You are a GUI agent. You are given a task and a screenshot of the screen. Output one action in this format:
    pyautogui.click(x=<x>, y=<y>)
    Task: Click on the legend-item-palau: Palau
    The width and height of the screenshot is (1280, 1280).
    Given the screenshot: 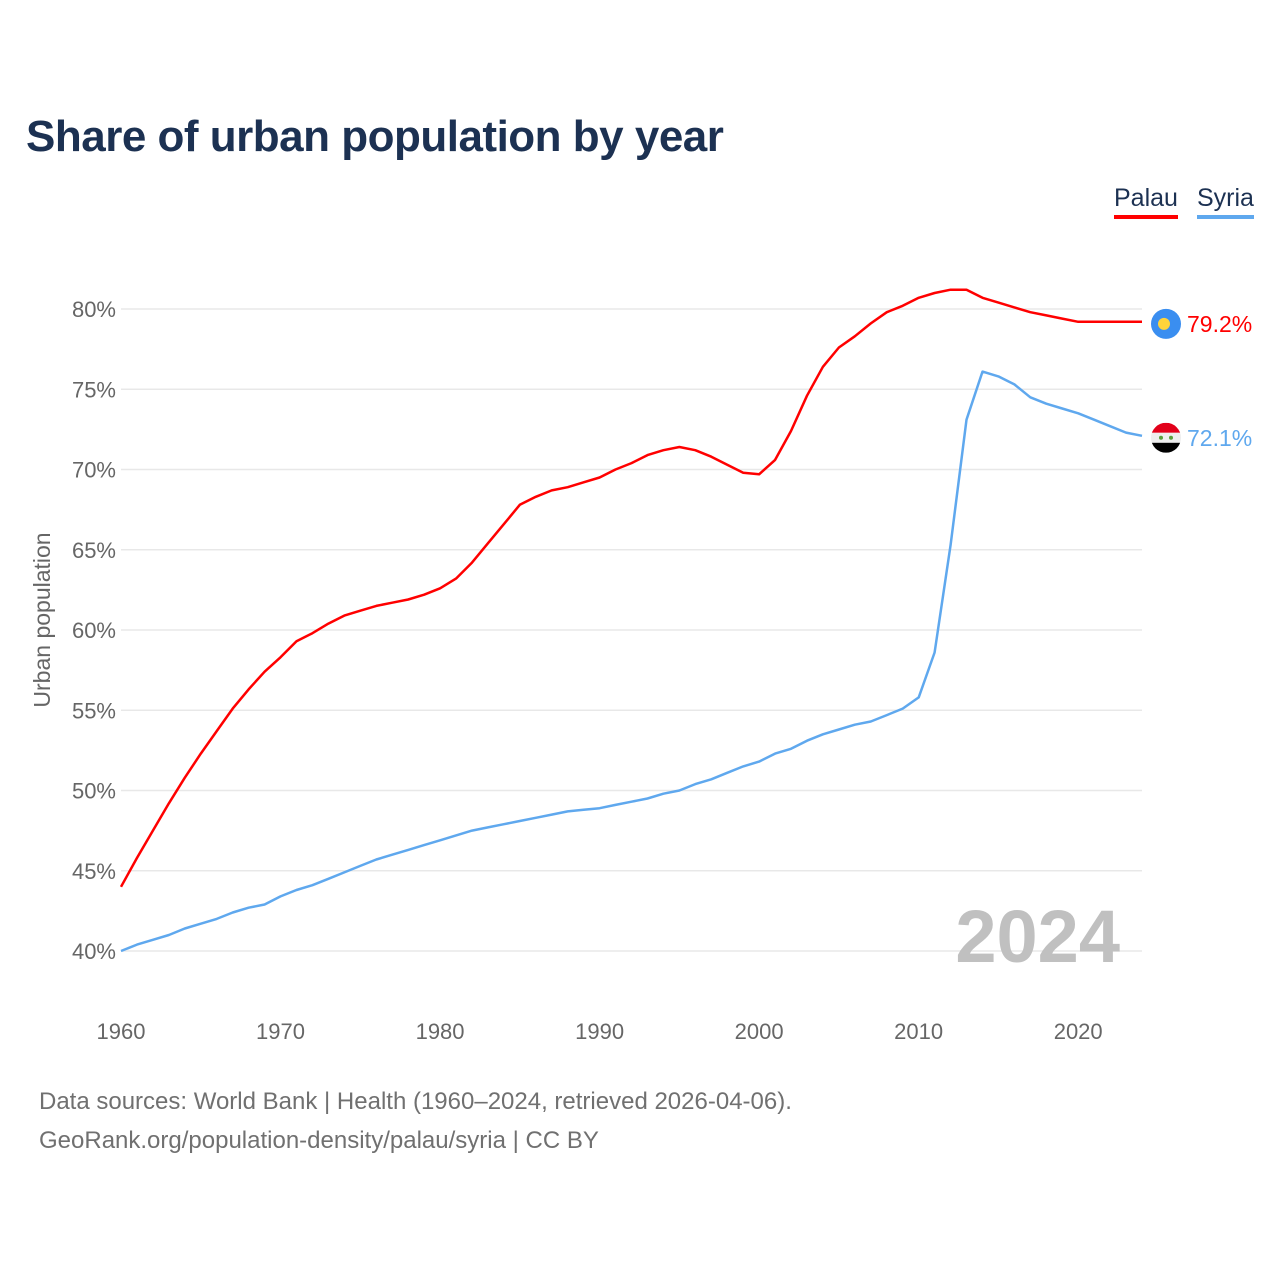 What is the action you would take?
    pyautogui.click(x=1146, y=201)
    